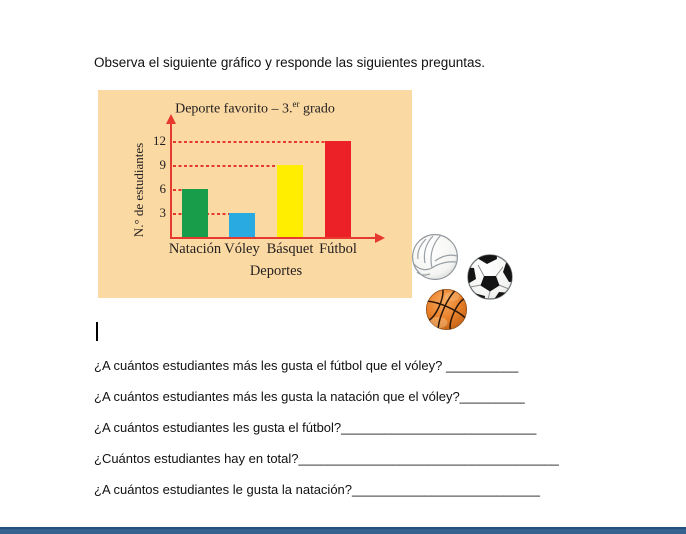  Describe the element at coordinates (273, 238) in the screenshot. I see `x-axis` at that location.